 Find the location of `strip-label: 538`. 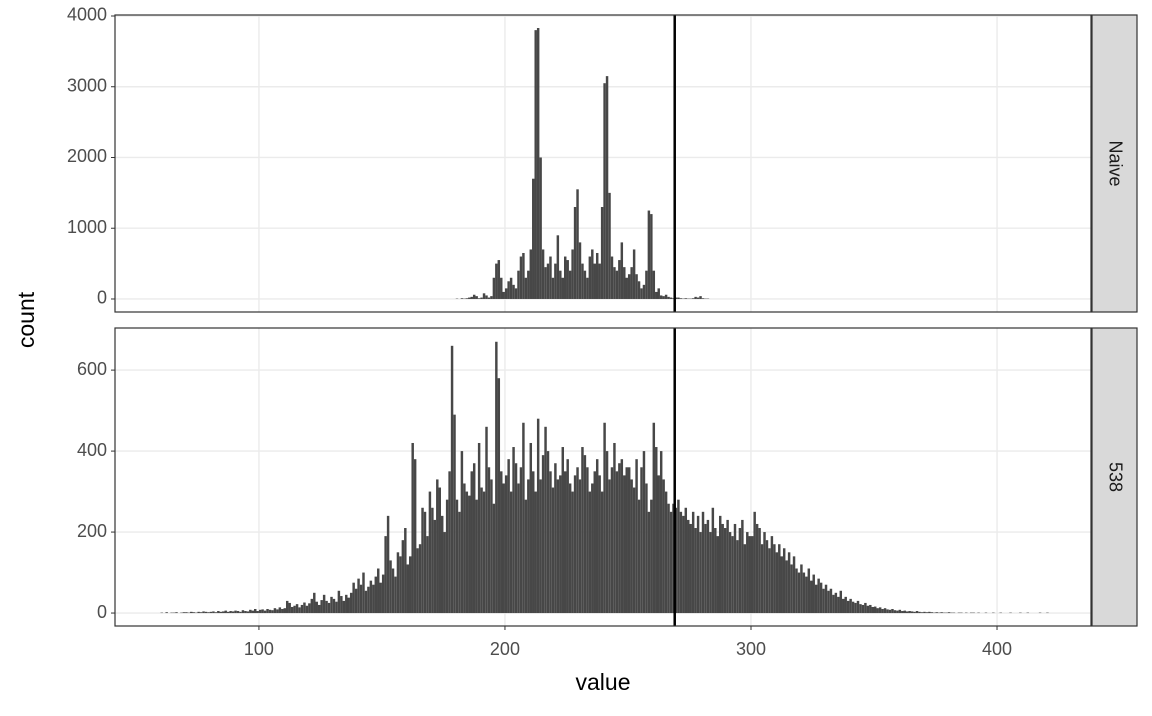

strip-label: 538 is located at coordinates (1115, 477).